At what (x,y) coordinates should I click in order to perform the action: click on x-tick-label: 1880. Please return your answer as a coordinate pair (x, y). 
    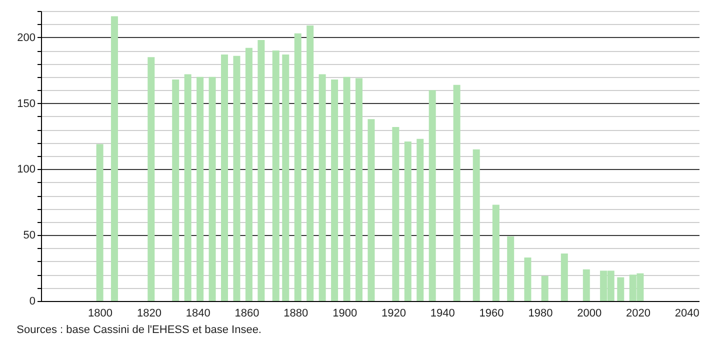
    Looking at the image, I should click on (296, 314).